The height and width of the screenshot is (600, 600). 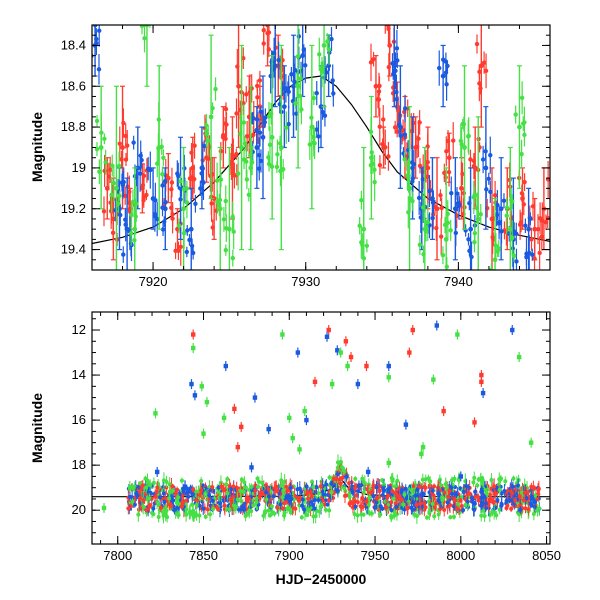 What do you see at coordinates (79, 329) in the screenshot?
I see `full-ytick-label: 12` at bounding box center [79, 329].